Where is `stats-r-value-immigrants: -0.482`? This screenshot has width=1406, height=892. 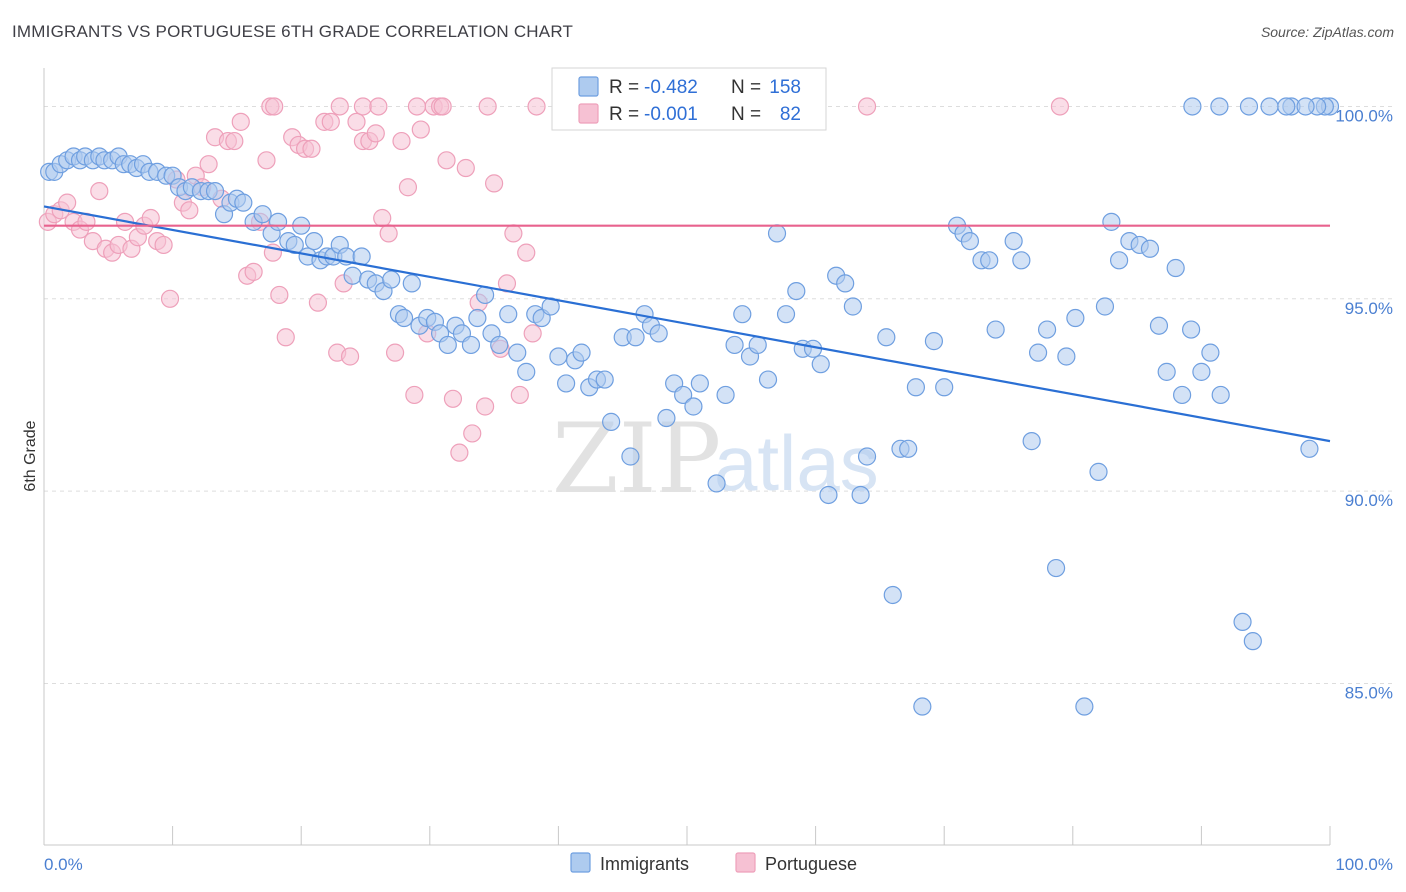 stats-r-value-immigrants: -0.482 is located at coordinates (671, 87).